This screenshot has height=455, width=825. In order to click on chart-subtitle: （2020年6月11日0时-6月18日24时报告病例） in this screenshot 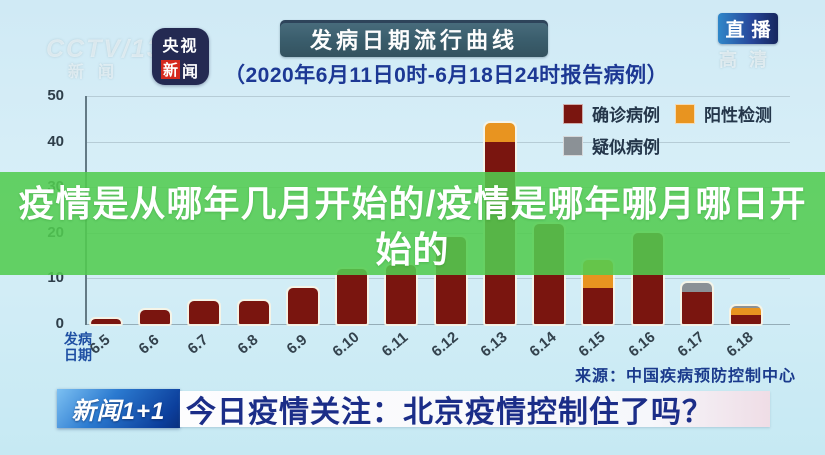, I will do `click(446, 75)`.